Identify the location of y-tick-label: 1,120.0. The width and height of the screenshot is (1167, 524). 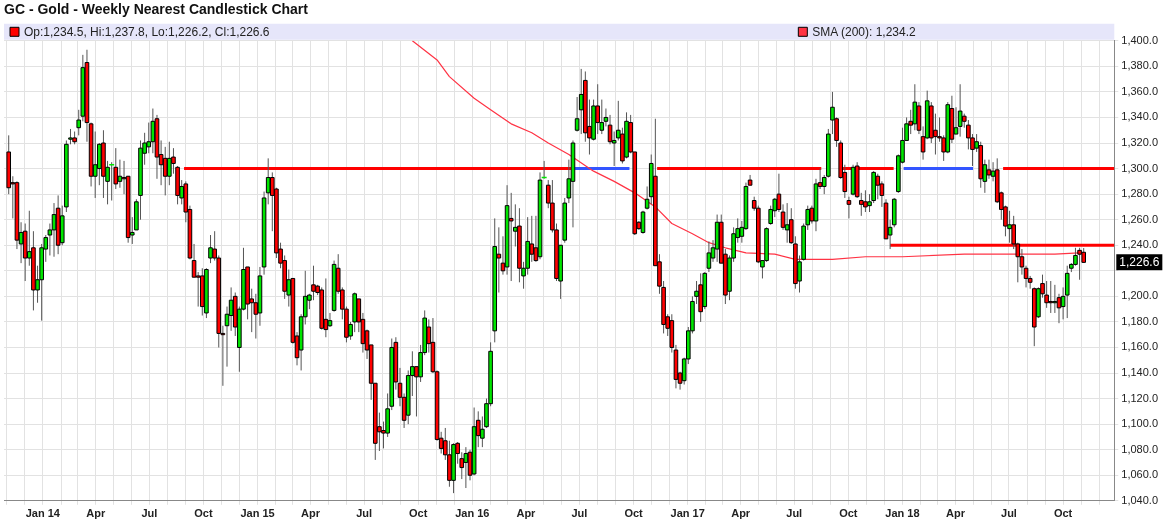
(1139, 397).